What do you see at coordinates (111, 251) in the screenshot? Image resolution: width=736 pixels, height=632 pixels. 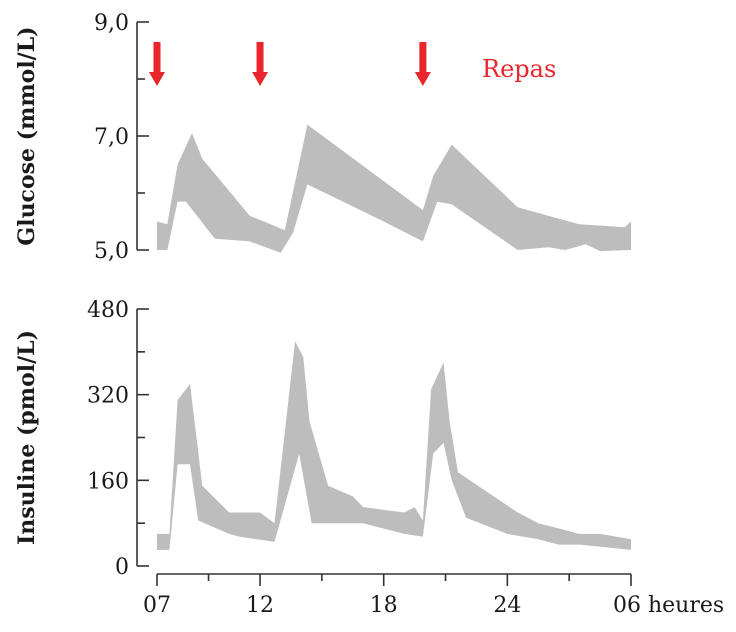 I see `glucose-y-tick-label: 5,0` at bounding box center [111, 251].